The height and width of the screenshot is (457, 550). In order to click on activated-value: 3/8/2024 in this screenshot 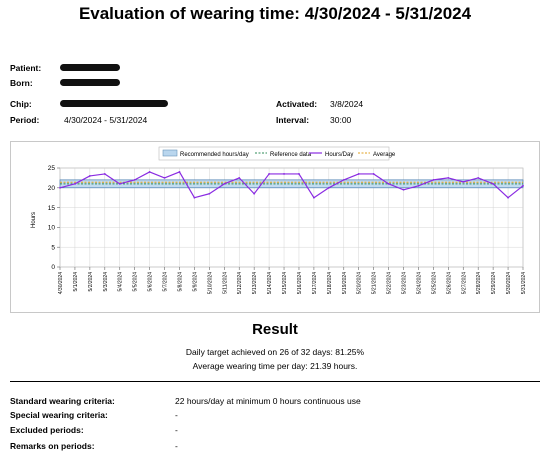, I will do `click(347, 104)`.